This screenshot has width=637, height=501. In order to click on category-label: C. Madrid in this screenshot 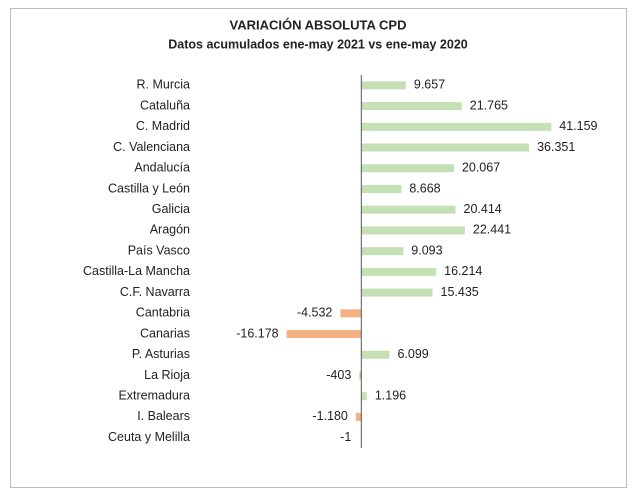, I will do `click(163, 126)`.